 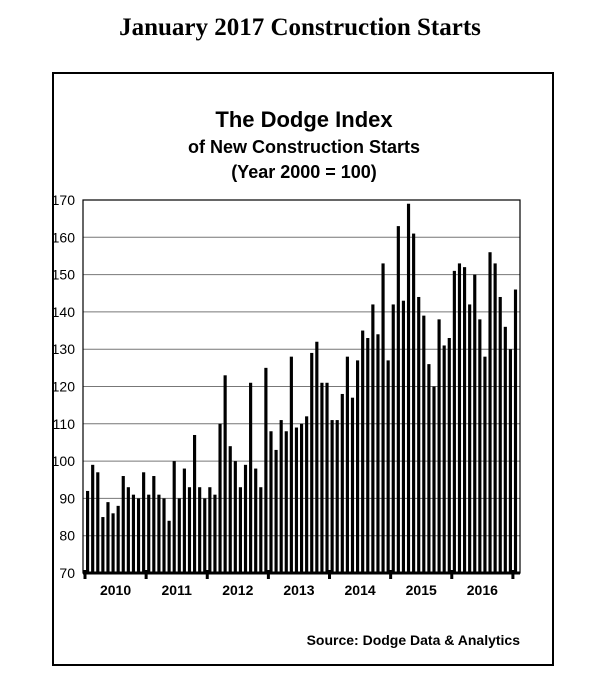 What do you see at coordinates (298, 590) in the screenshot?
I see `x-year-label: 2013` at bounding box center [298, 590].